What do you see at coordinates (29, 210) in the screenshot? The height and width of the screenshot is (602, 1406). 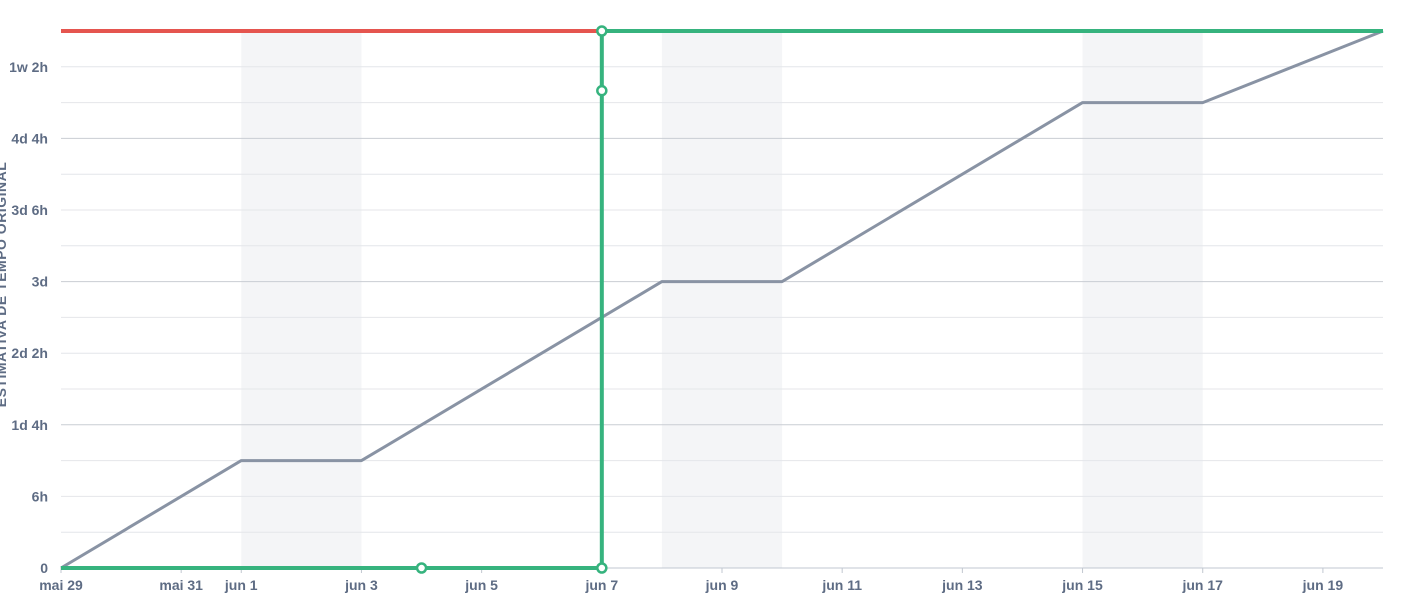 I see `y-tick-label: 3d 6h` at bounding box center [29, 210].